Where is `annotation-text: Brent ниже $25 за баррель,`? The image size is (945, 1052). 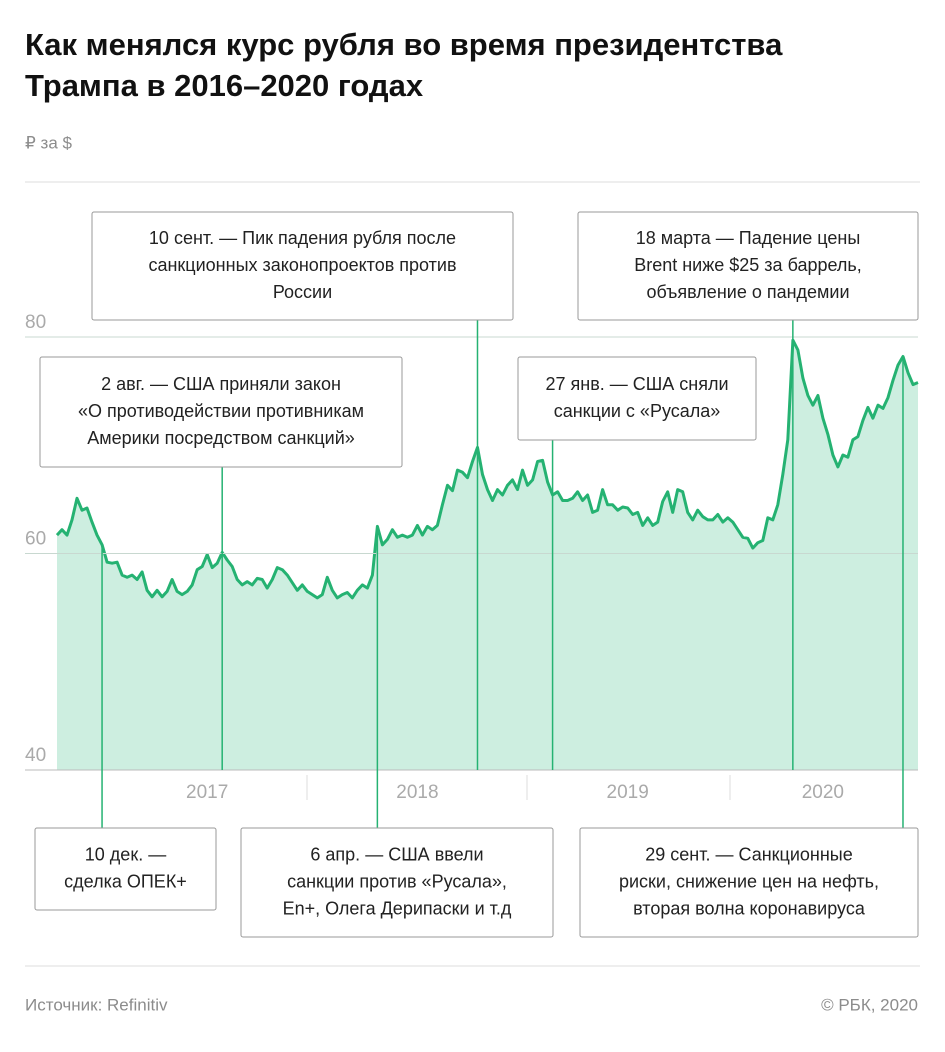
annotation-text: Brent ниже $25 за баррель, is located at coordinates (748, 265).